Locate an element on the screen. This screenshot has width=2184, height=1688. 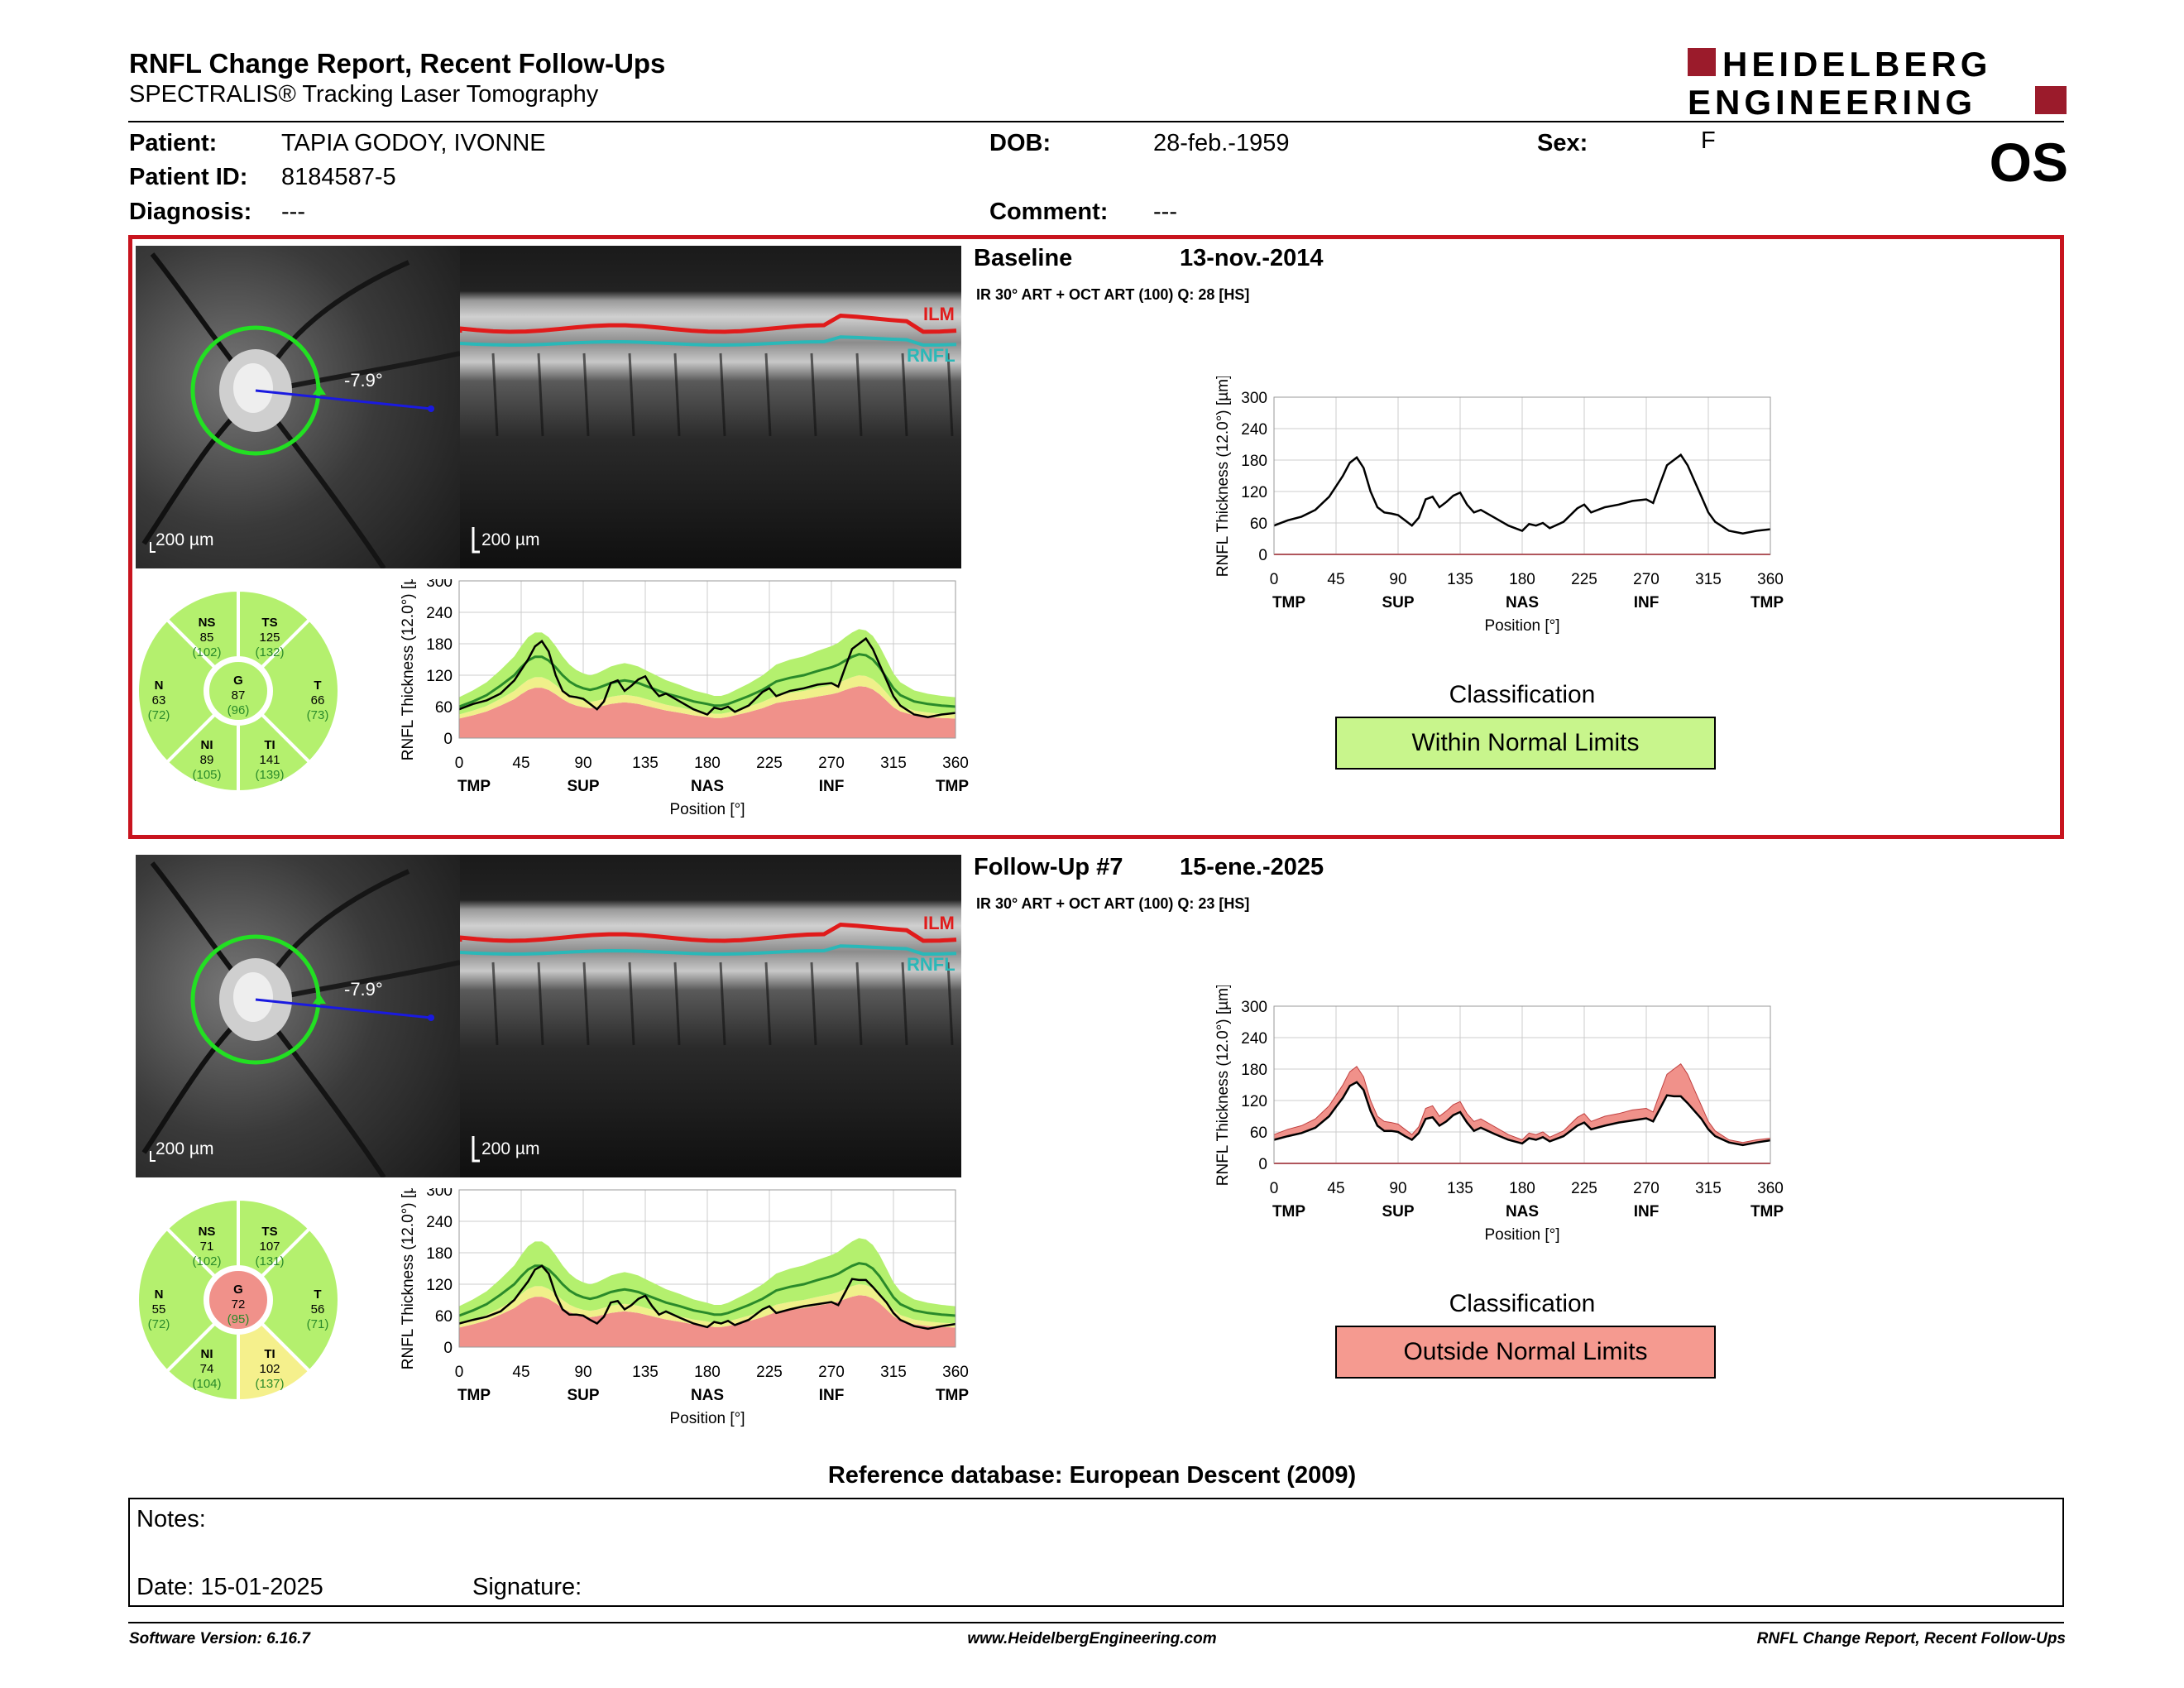
classification-result: Outside Normal Limits is located at coordinates (1525, 1352).